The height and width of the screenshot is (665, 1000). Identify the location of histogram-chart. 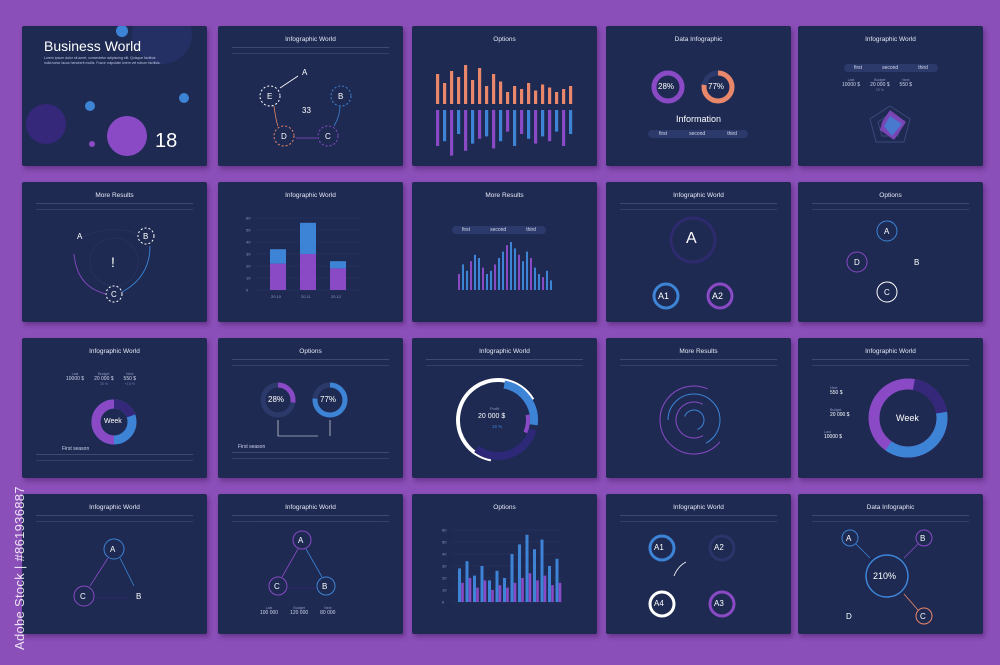
(505, 266).